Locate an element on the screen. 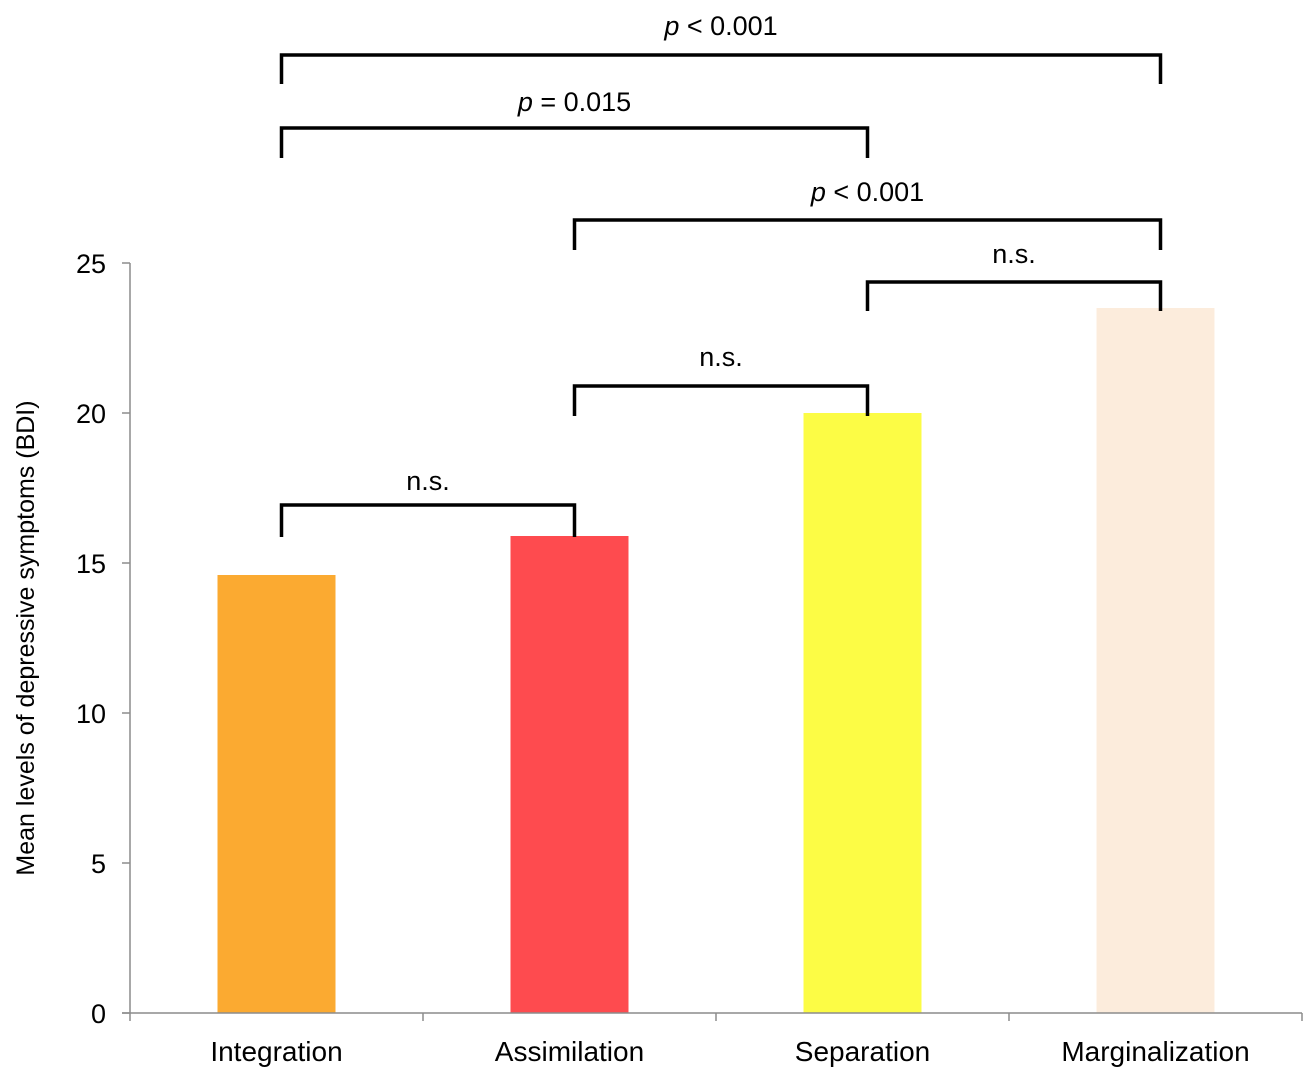 The height and width of the screenshot is (1068, 1306). y-tick-label: 10 is located at coordinates (91, 714).